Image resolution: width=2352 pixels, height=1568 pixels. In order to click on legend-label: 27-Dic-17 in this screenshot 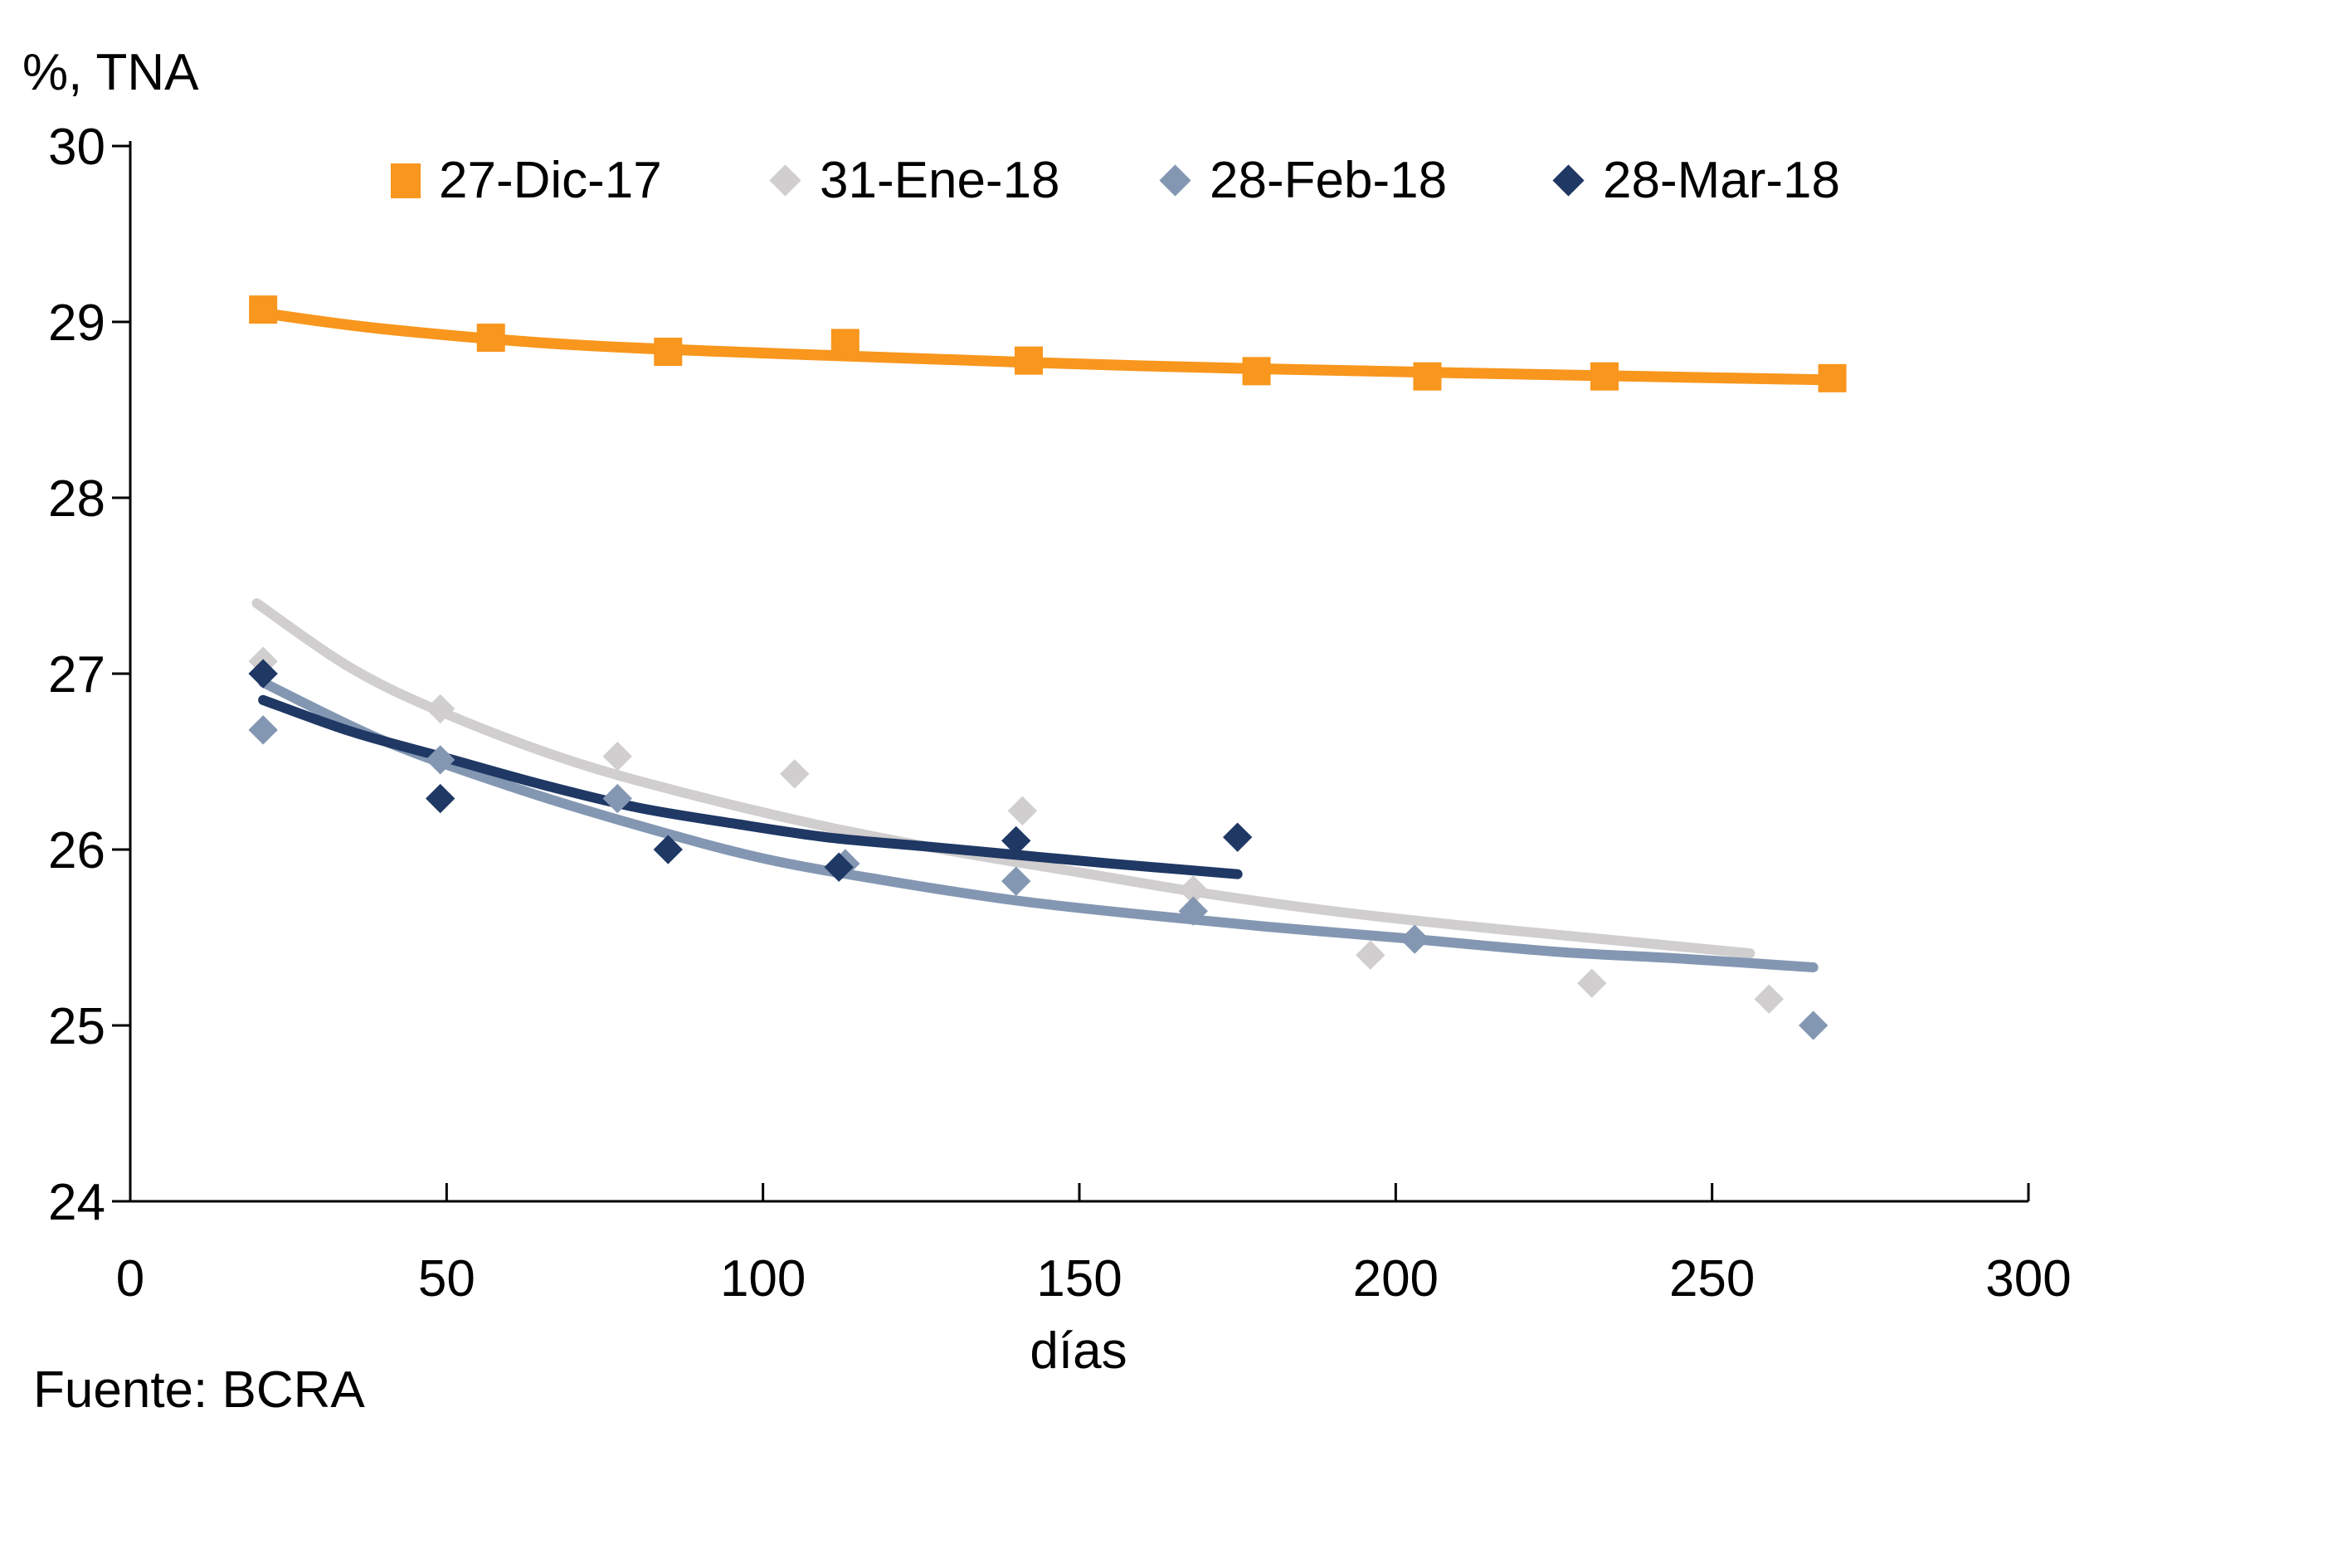, I will do `click(550, 180)`.